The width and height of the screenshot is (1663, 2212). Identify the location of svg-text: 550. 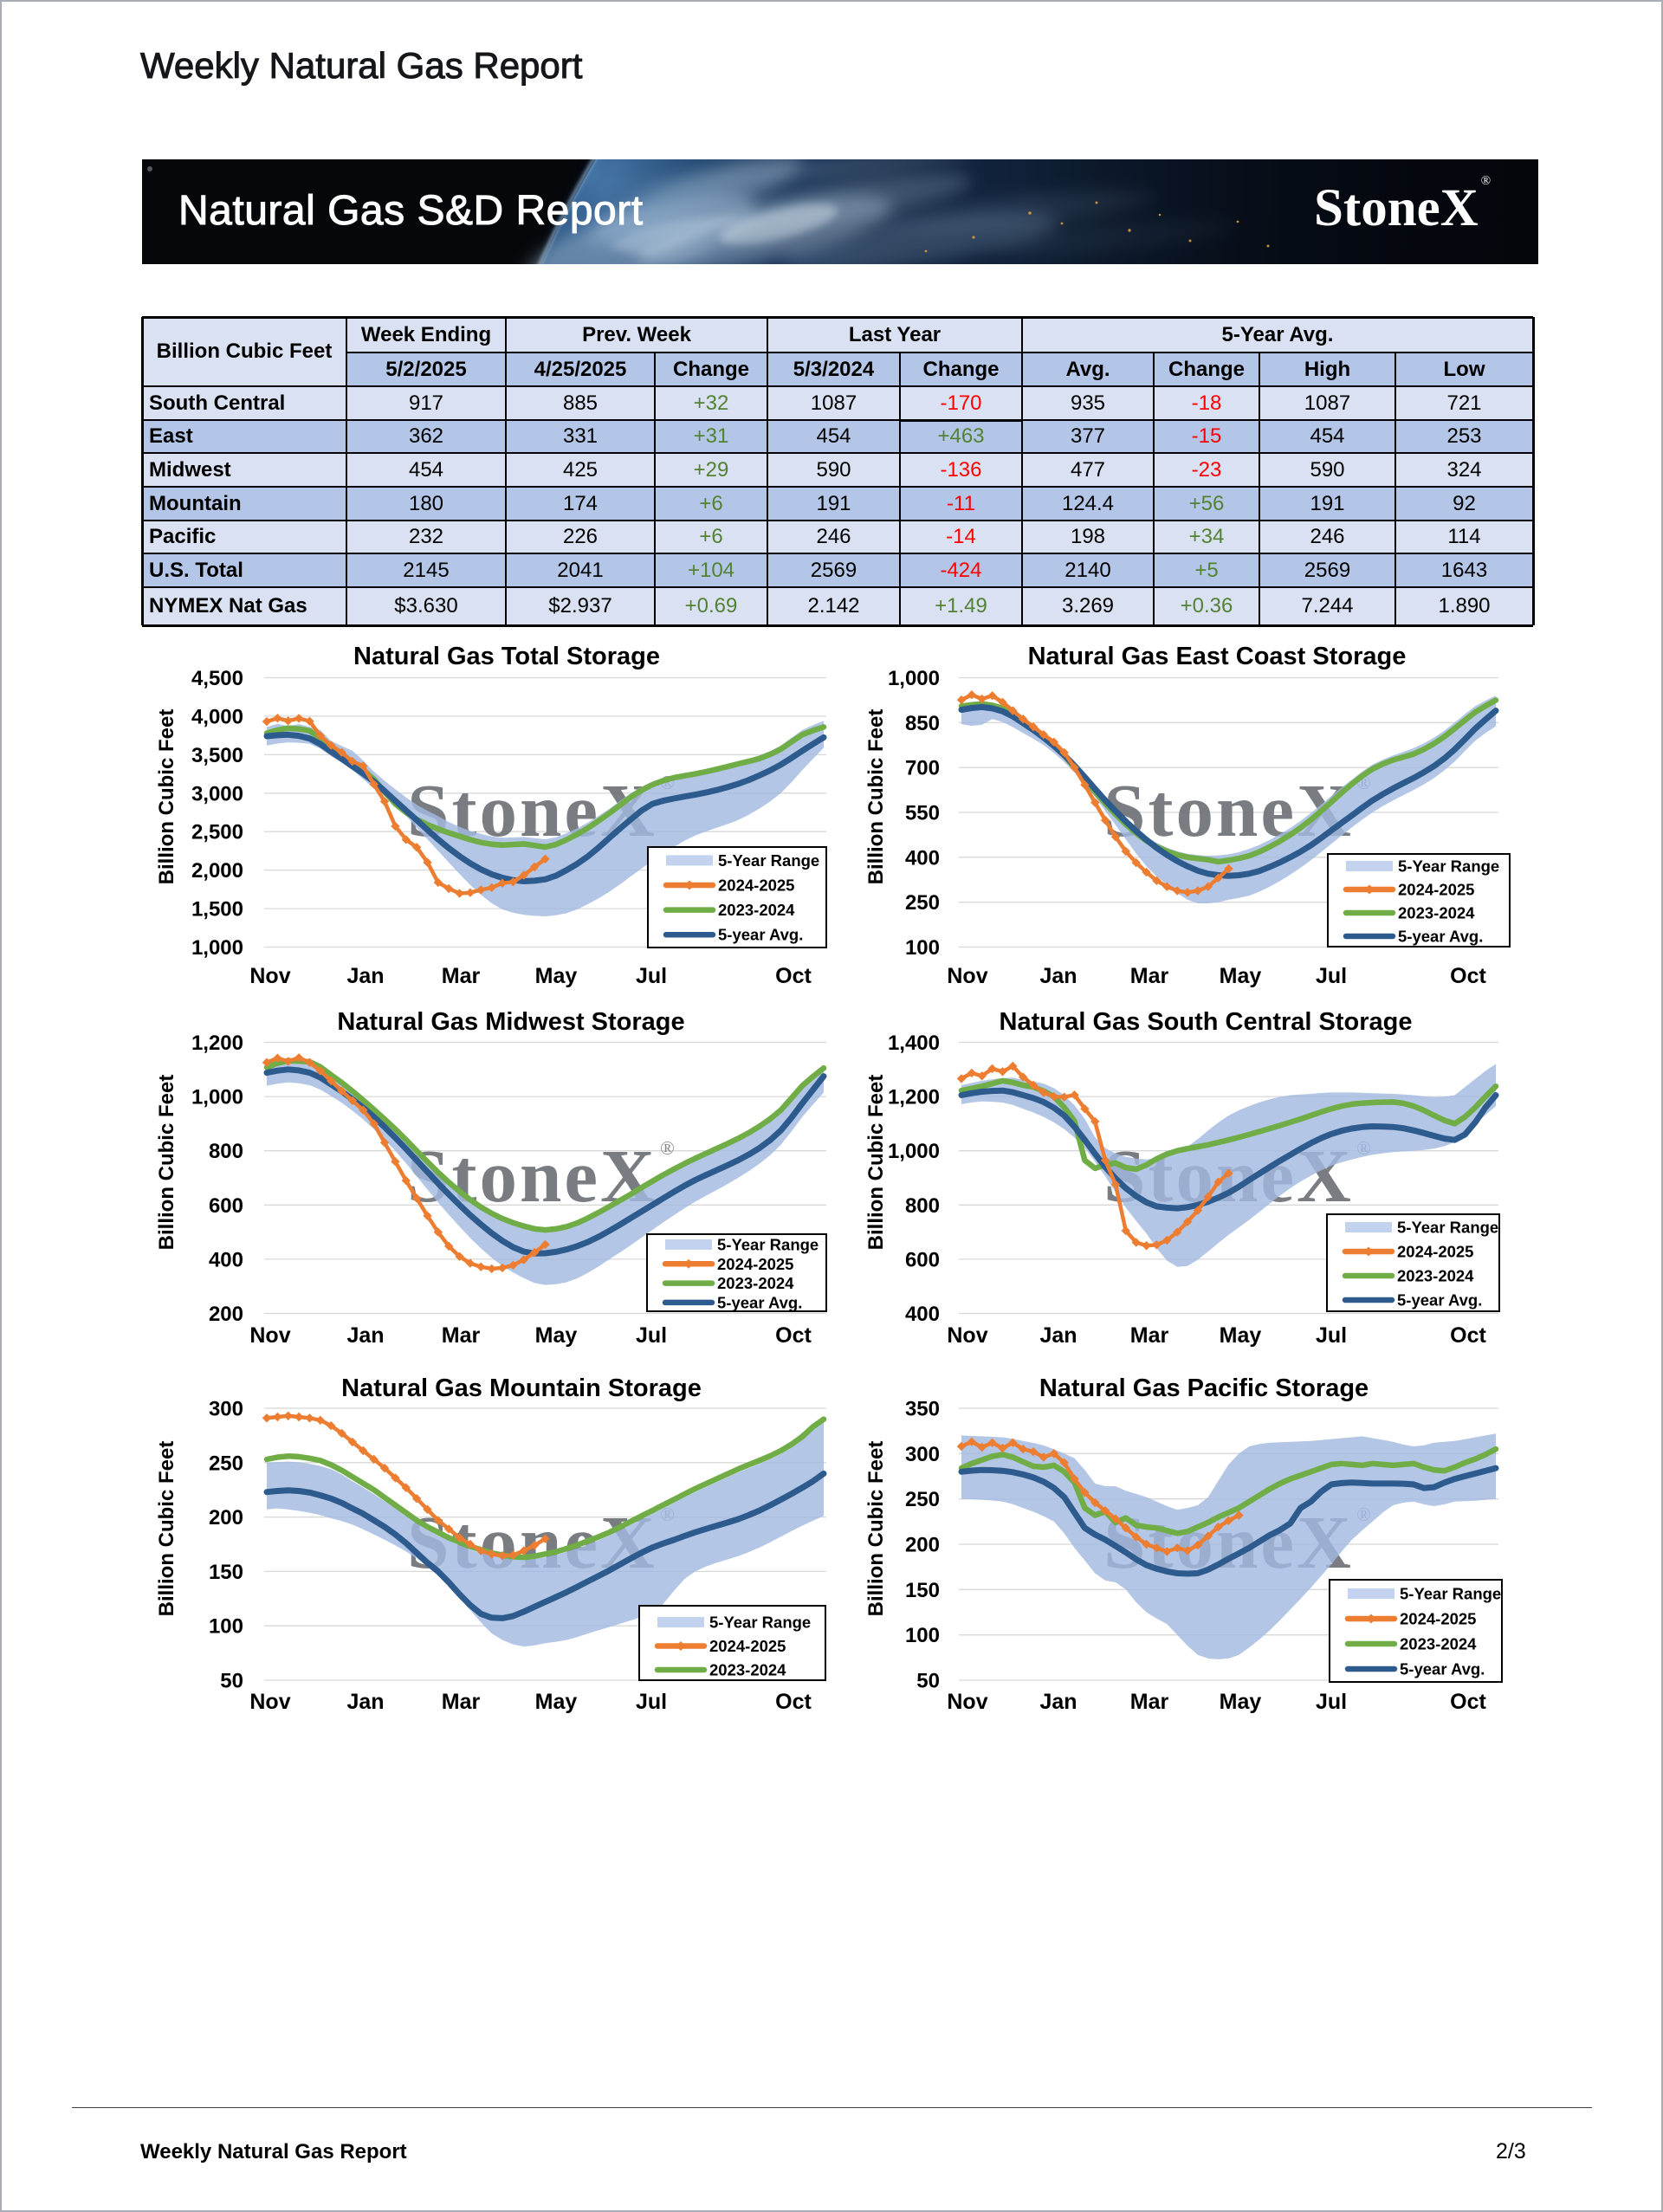
(922, 813).